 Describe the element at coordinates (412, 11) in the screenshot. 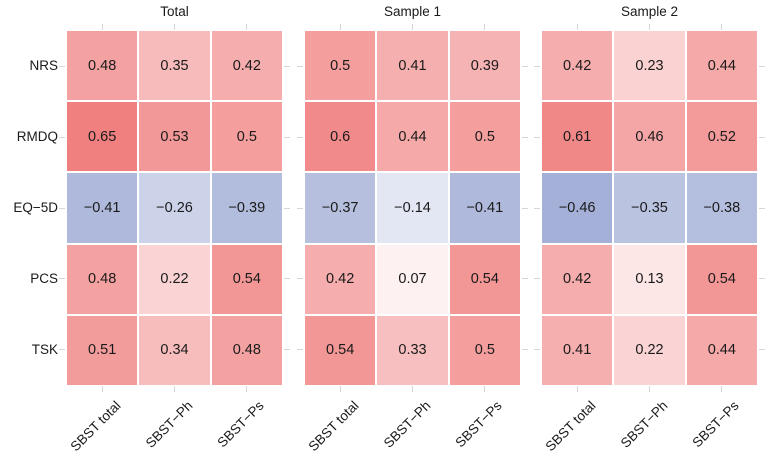

I see `panel-title-sample-1: Sample 1` at that location.